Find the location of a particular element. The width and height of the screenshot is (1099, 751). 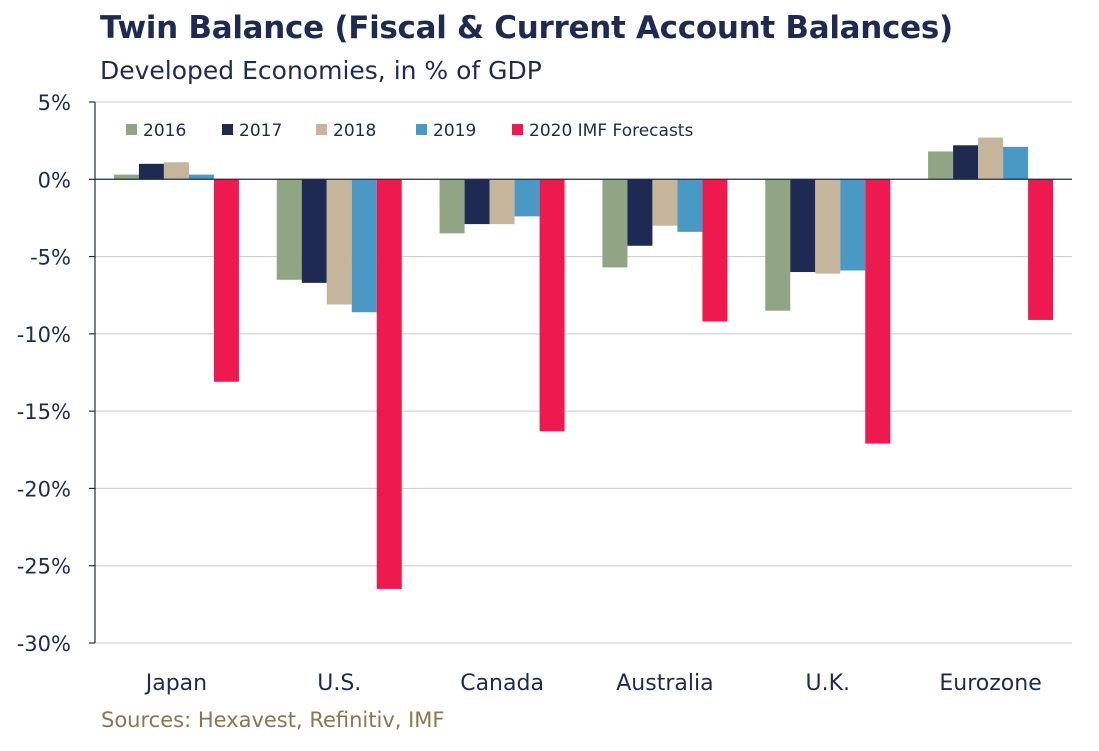

y-tick-label: -5% is located at coordinates (50, 258).